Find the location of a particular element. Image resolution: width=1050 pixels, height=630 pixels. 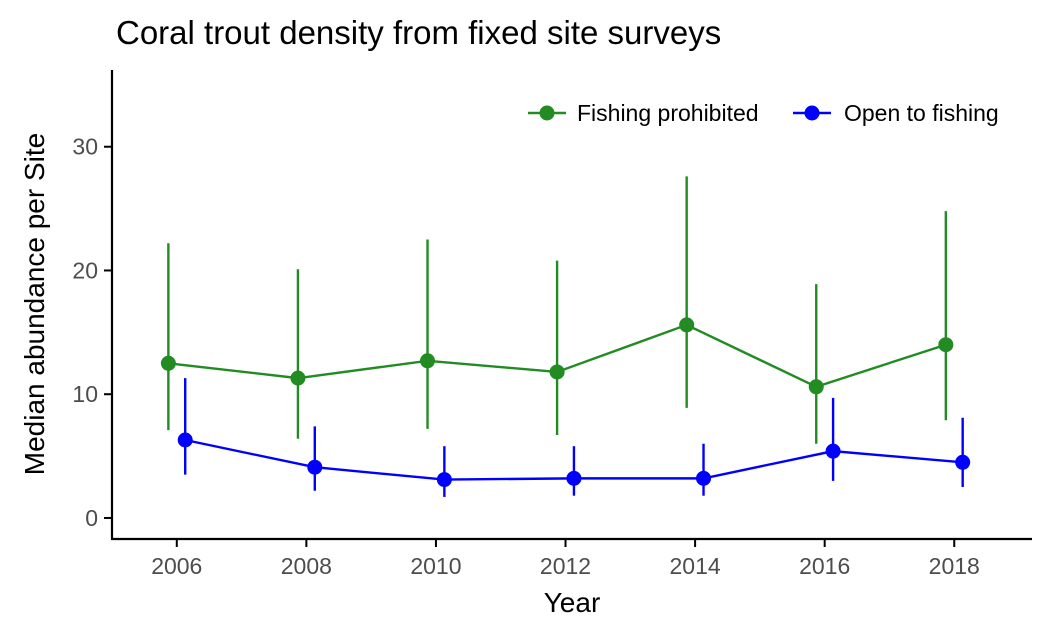

legend: Fishing prohibited Open to fishing is located at coordinates (763, 113).